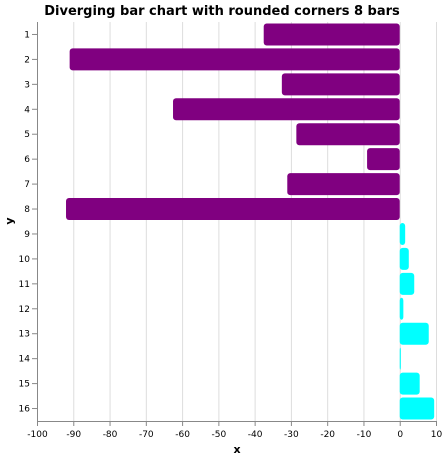 The height and width of the screenshot is (459, 443). Describe the element at coordinates (25, 410) in the screenshot. I see `y-tick-label: 16` at that location.